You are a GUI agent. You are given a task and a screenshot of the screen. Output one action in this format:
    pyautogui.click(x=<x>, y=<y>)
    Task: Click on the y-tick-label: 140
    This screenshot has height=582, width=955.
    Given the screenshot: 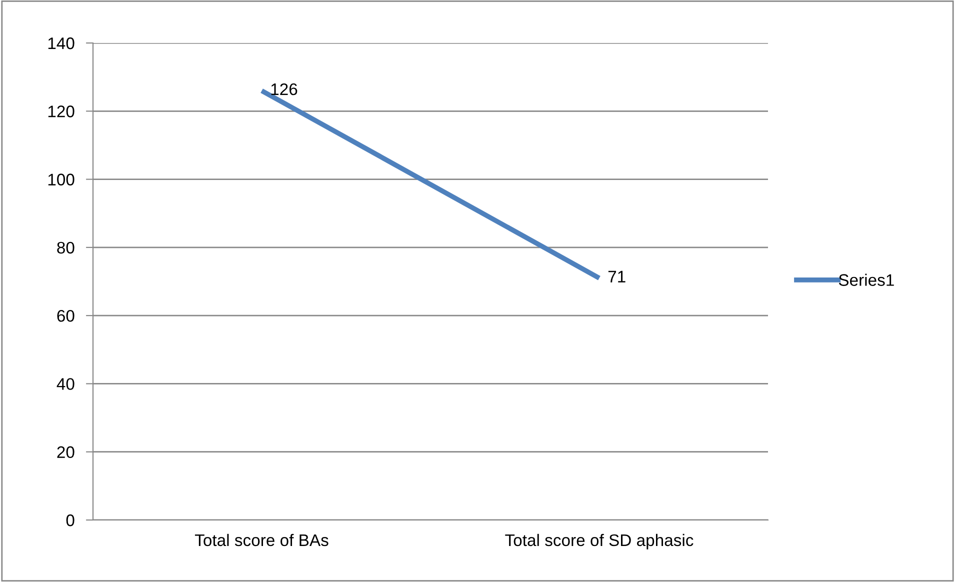 What is the action you would take?
    pyautogui.click(x=61, y=43)
    